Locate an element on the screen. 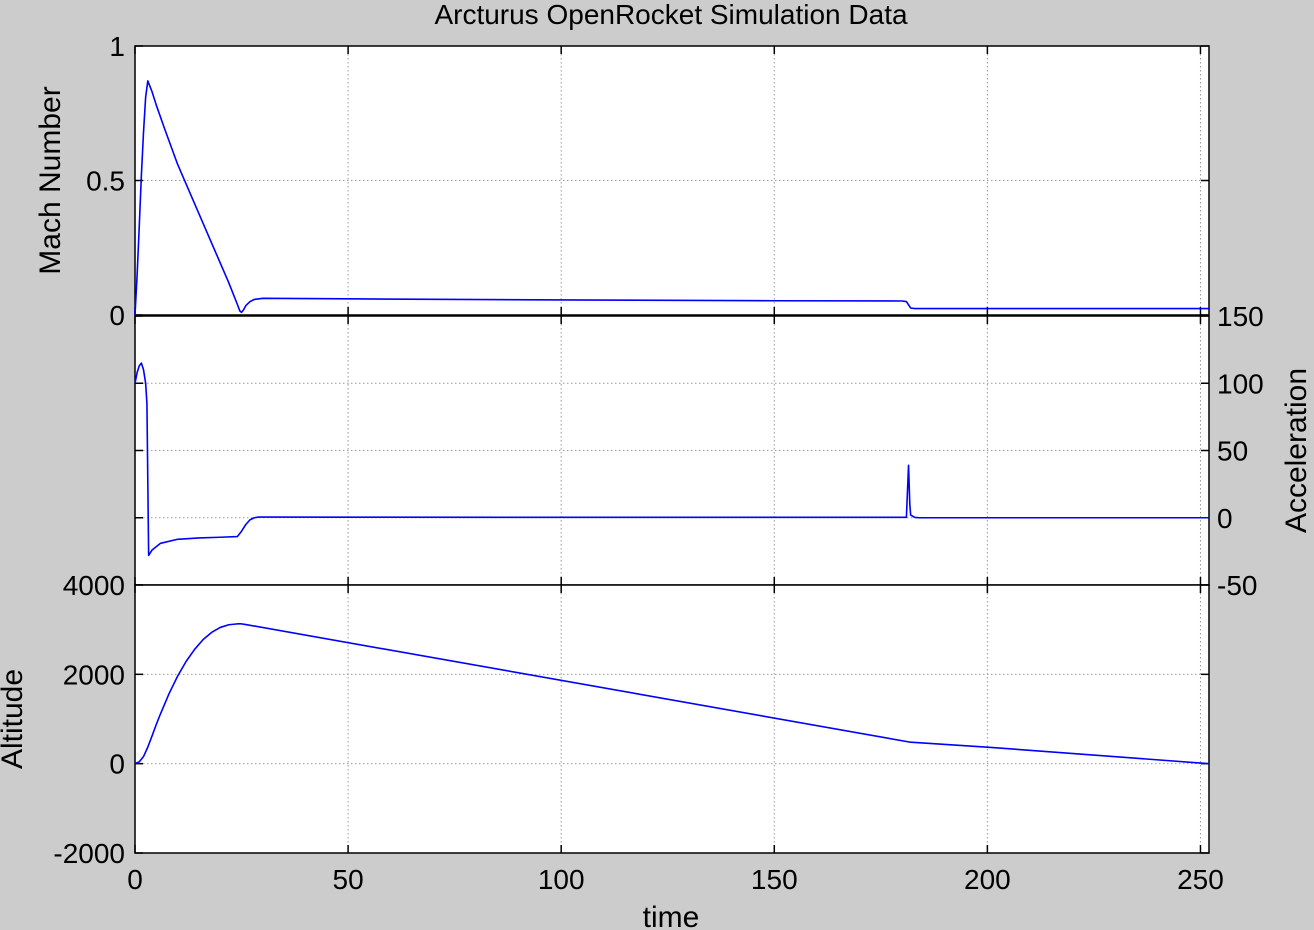  x-tick-label: 200 is located at coordinates (987, 879).